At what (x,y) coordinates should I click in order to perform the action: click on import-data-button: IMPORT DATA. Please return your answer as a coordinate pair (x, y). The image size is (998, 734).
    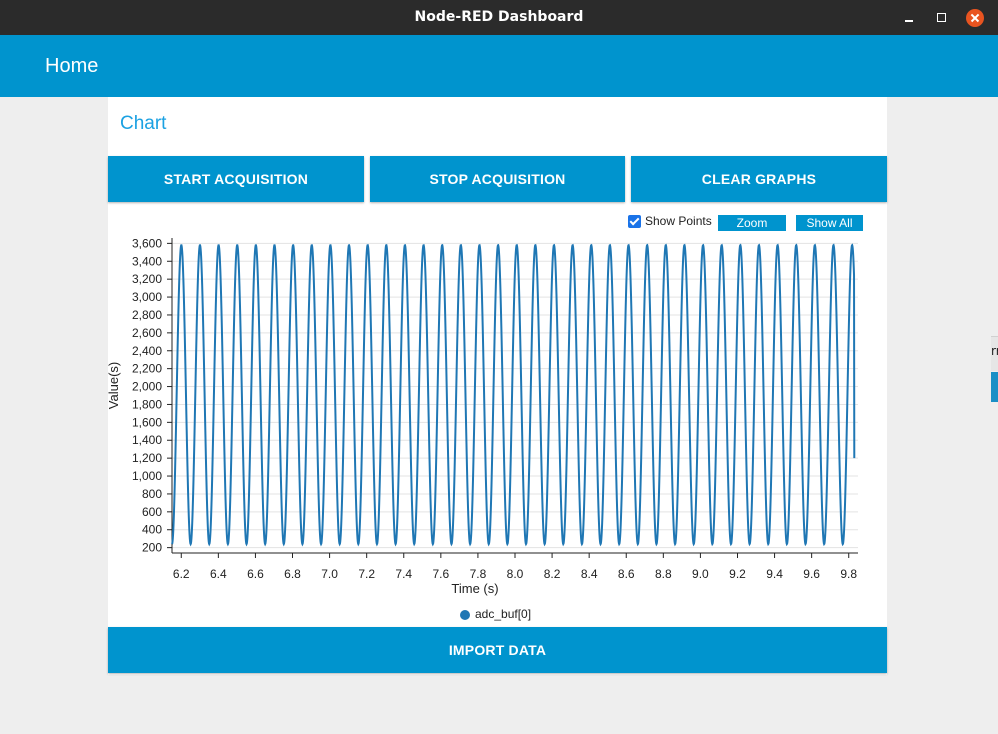
    Looking at the image, I should click on (497, 650).